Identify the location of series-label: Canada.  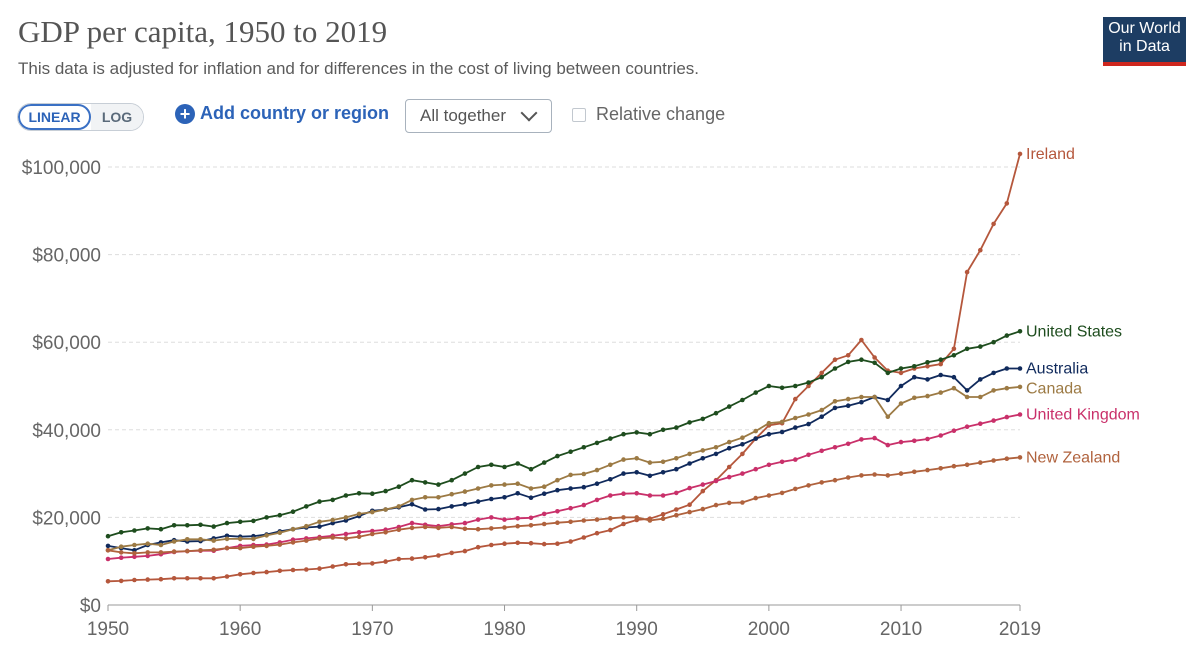
(1054, 389).